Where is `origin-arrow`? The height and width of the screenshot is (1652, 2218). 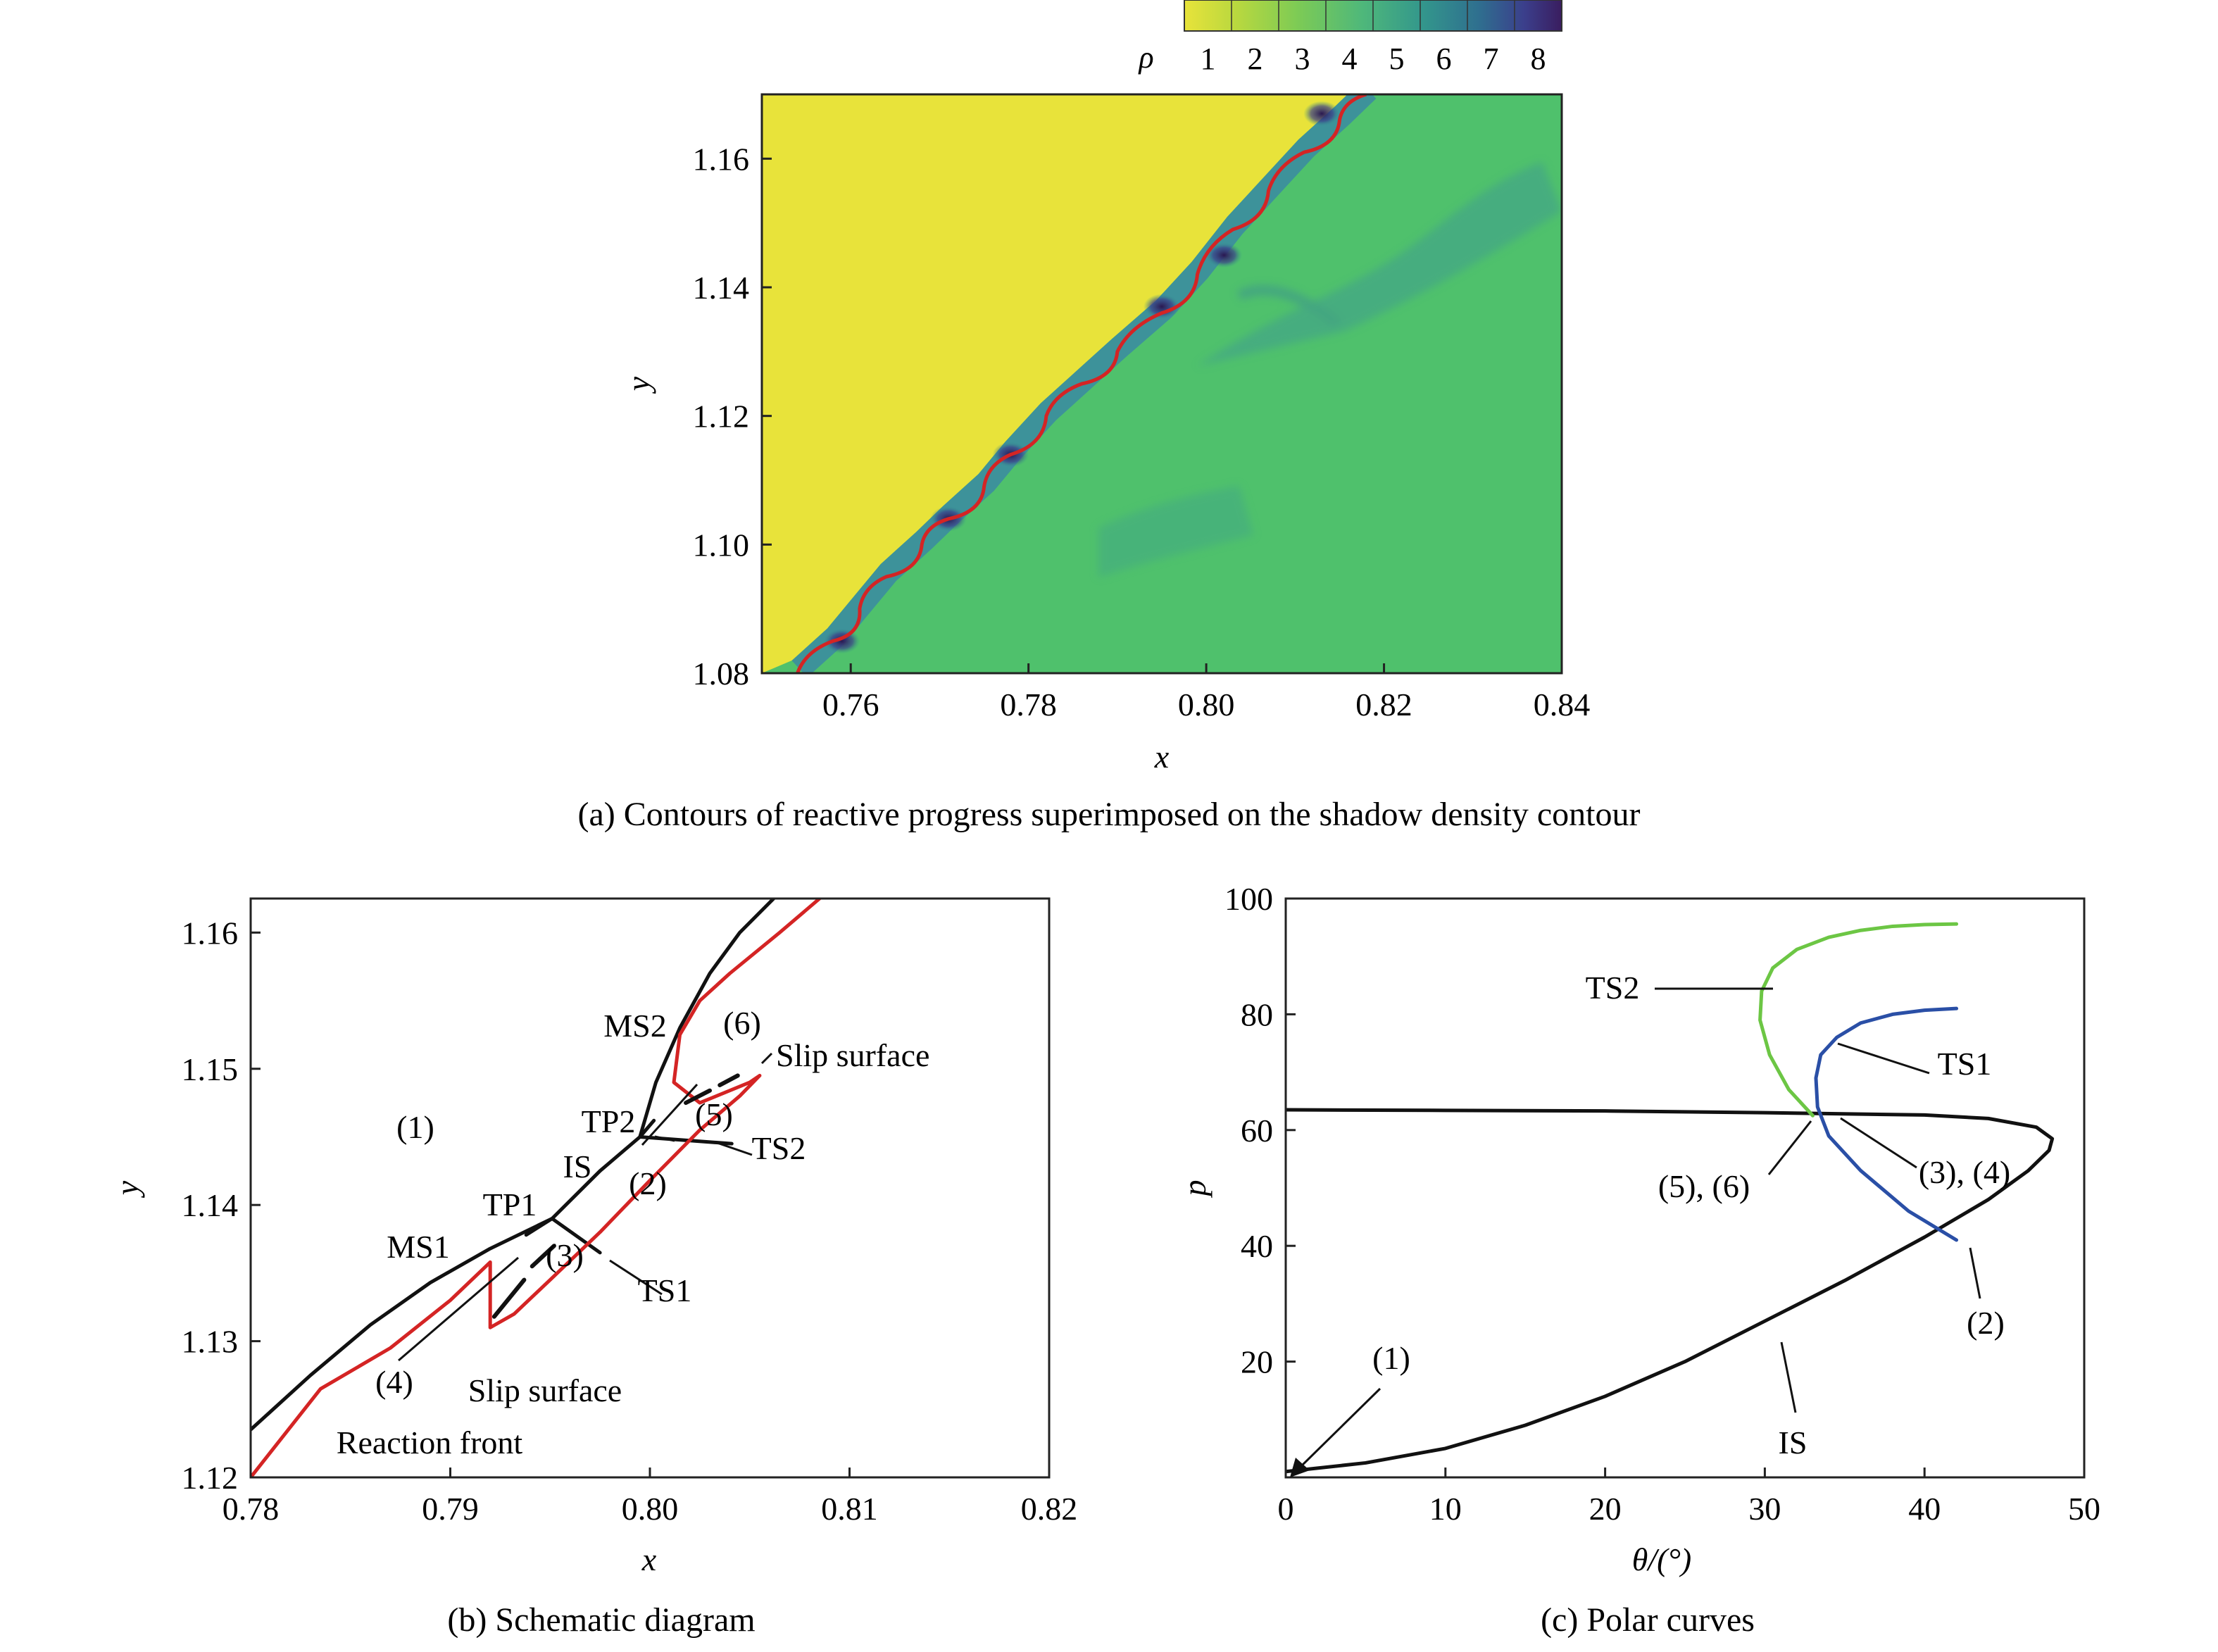
origin-arrow is located at coordinates (1335, 1432).